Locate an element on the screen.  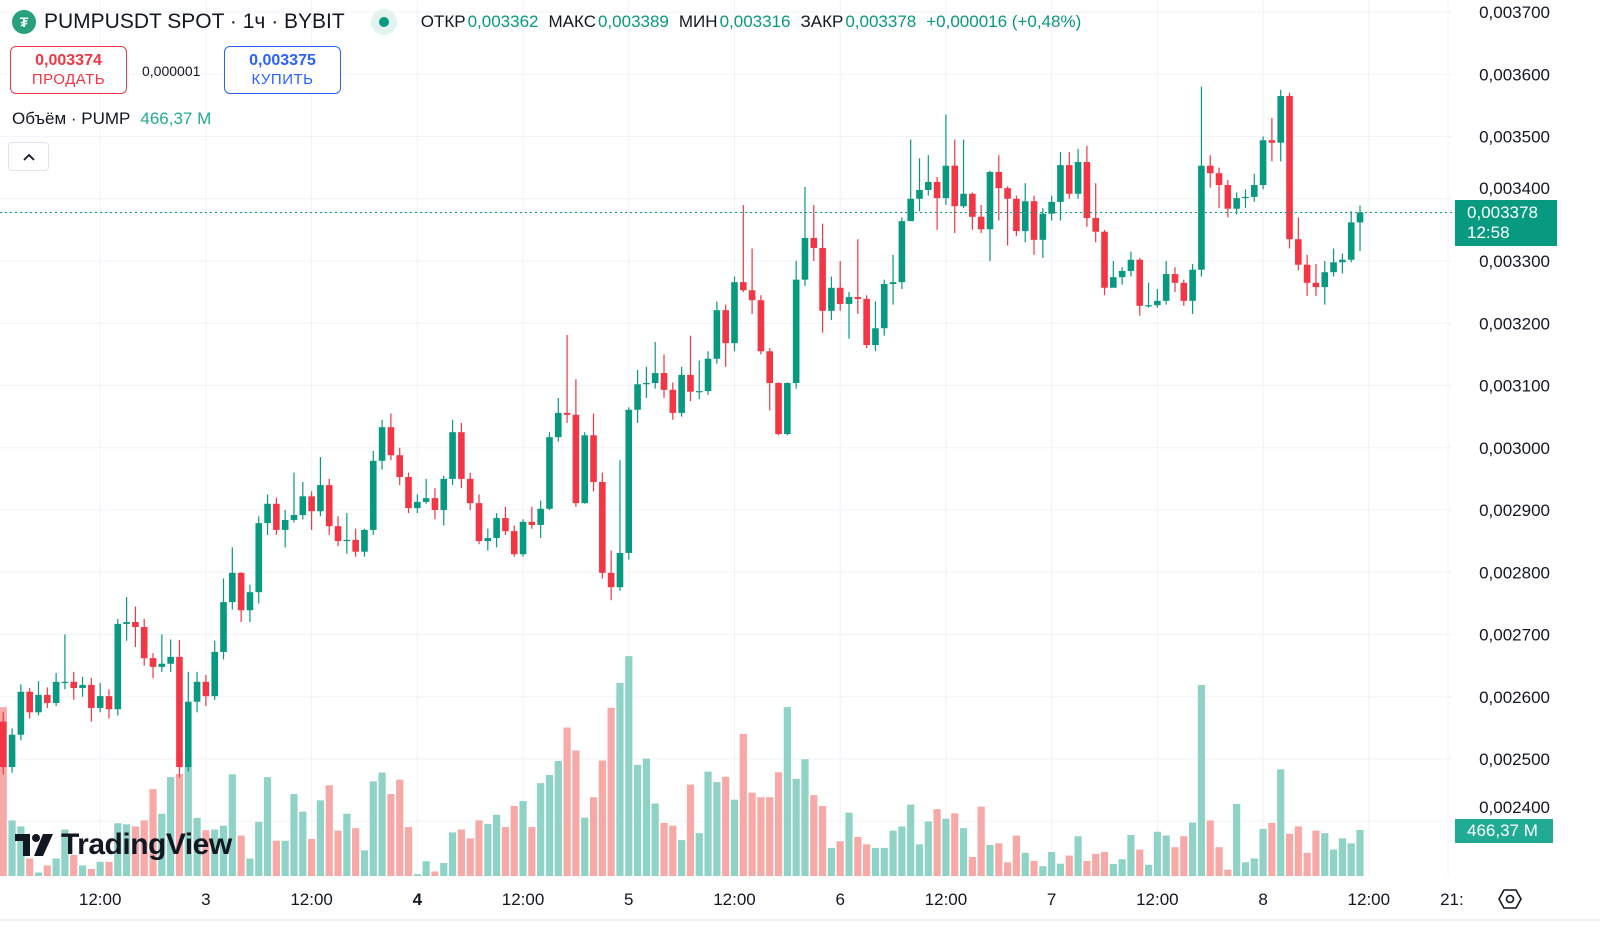
buy-price: 0,003375 is located at coordinates (282, 60).